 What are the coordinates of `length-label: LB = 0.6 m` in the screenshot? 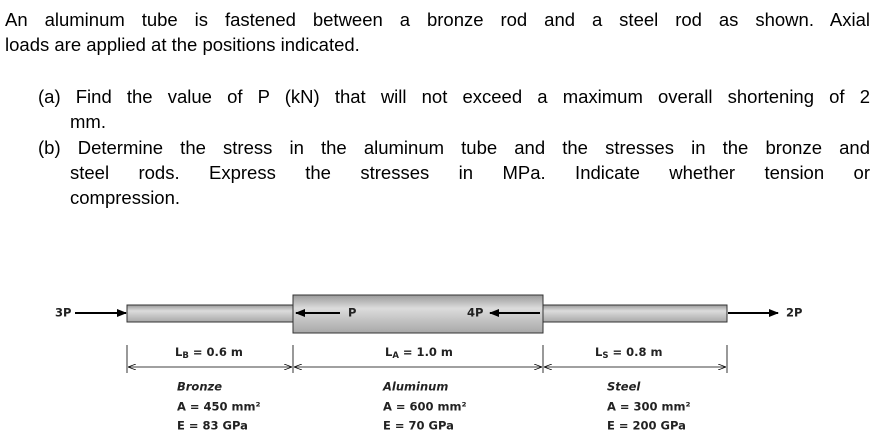 It's located at (209, 353).